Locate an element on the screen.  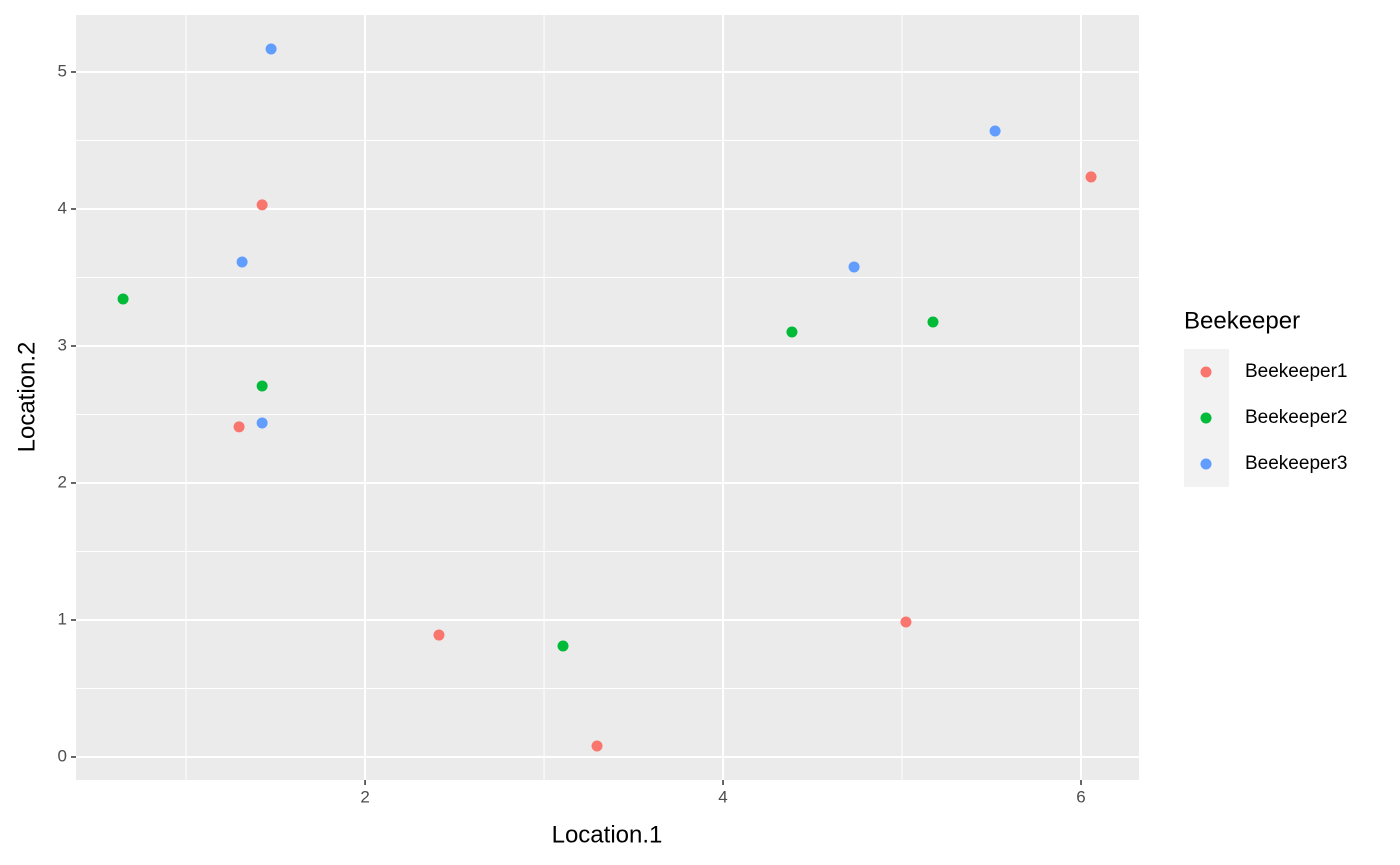
y-tick-label: 2 is located at coordinates (62, 481).